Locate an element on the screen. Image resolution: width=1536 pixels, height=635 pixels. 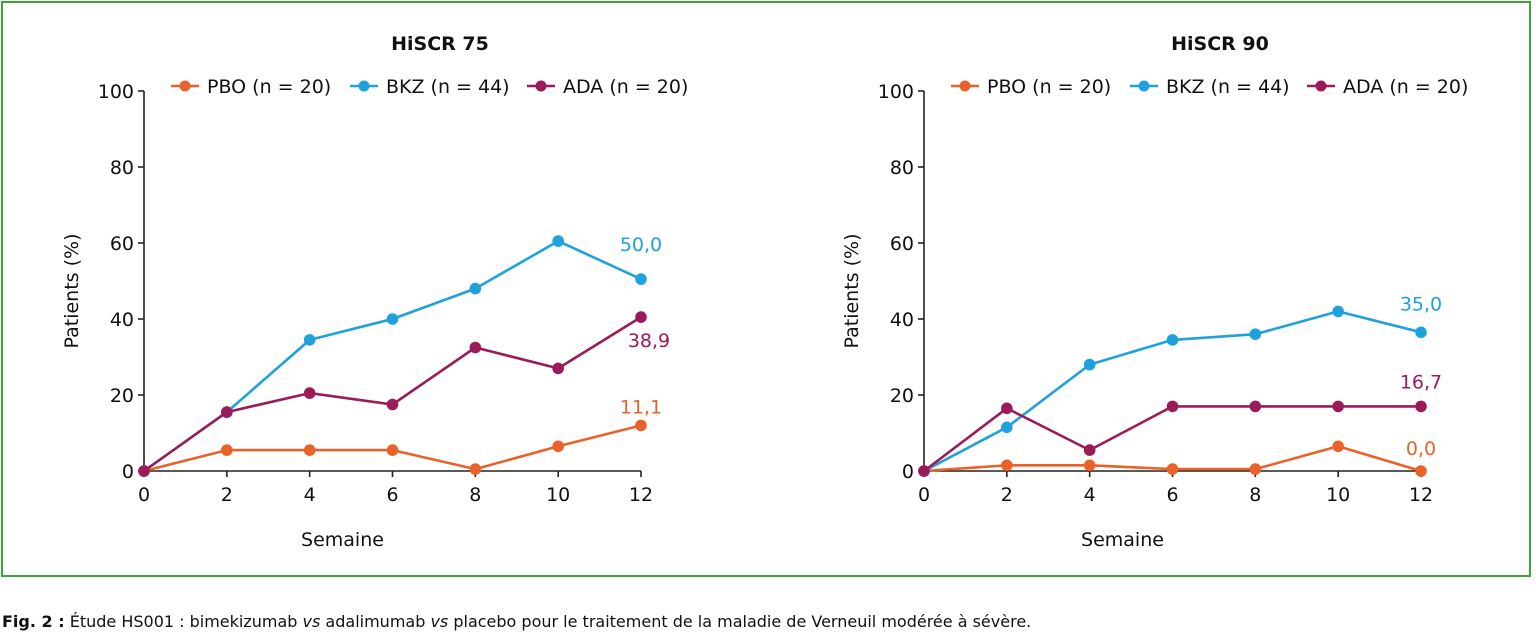
caption-part2: adalimumab is located at coordinates (375, 621).